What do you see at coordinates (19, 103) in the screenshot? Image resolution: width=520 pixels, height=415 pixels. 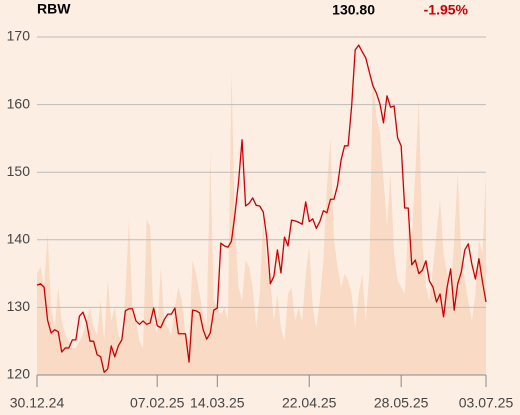 I see `y-tick-label: 160` at bounding box center [19, 103].